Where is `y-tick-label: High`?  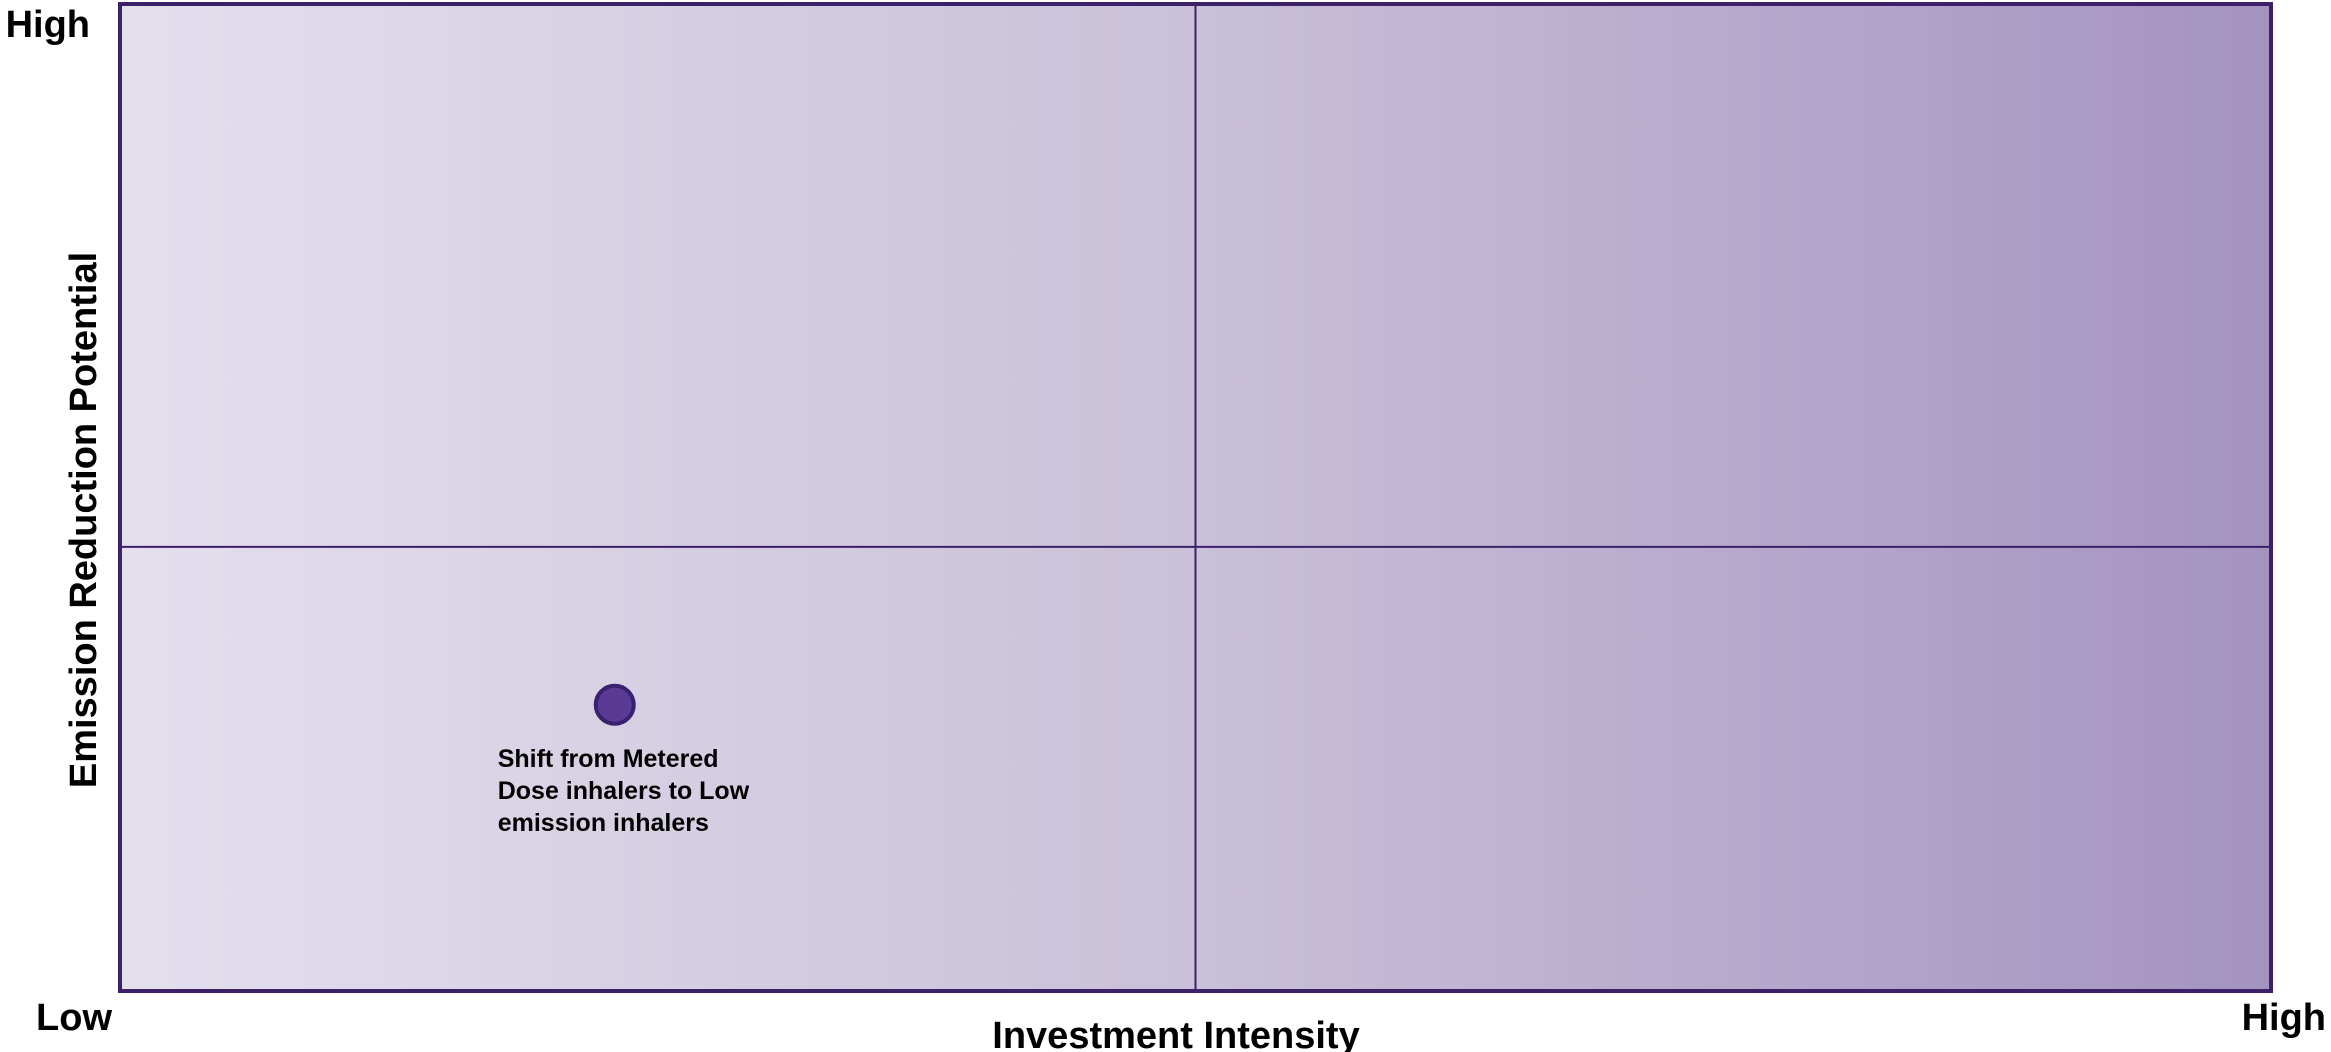
y-tick-label: High is located at coordinates (48, 25).